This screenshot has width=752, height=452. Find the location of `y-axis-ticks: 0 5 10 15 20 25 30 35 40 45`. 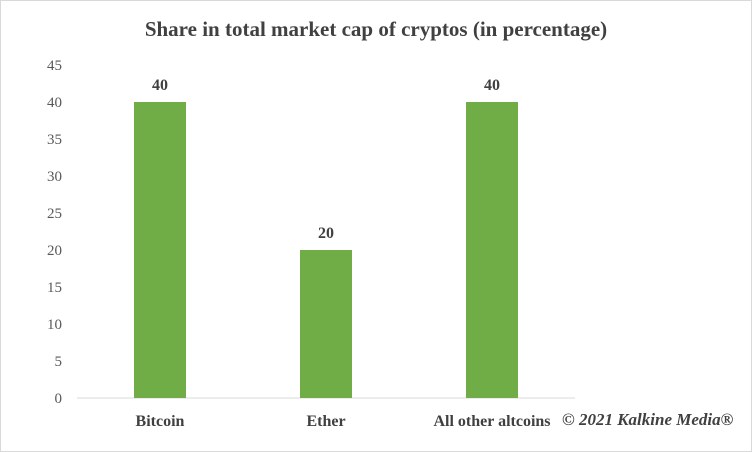

y-axis-ticks: 0 5 10 15 20 25 30 35 40 45 is located at coordinates (54, 232).